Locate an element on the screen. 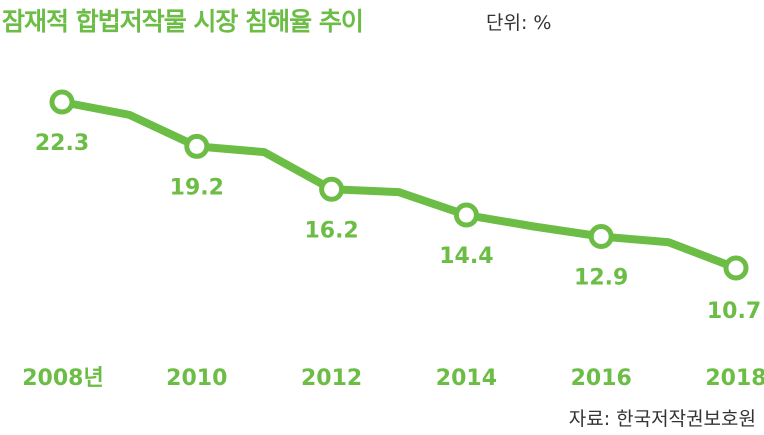  value-label: 10.7 is located at coordinates (734, 311).